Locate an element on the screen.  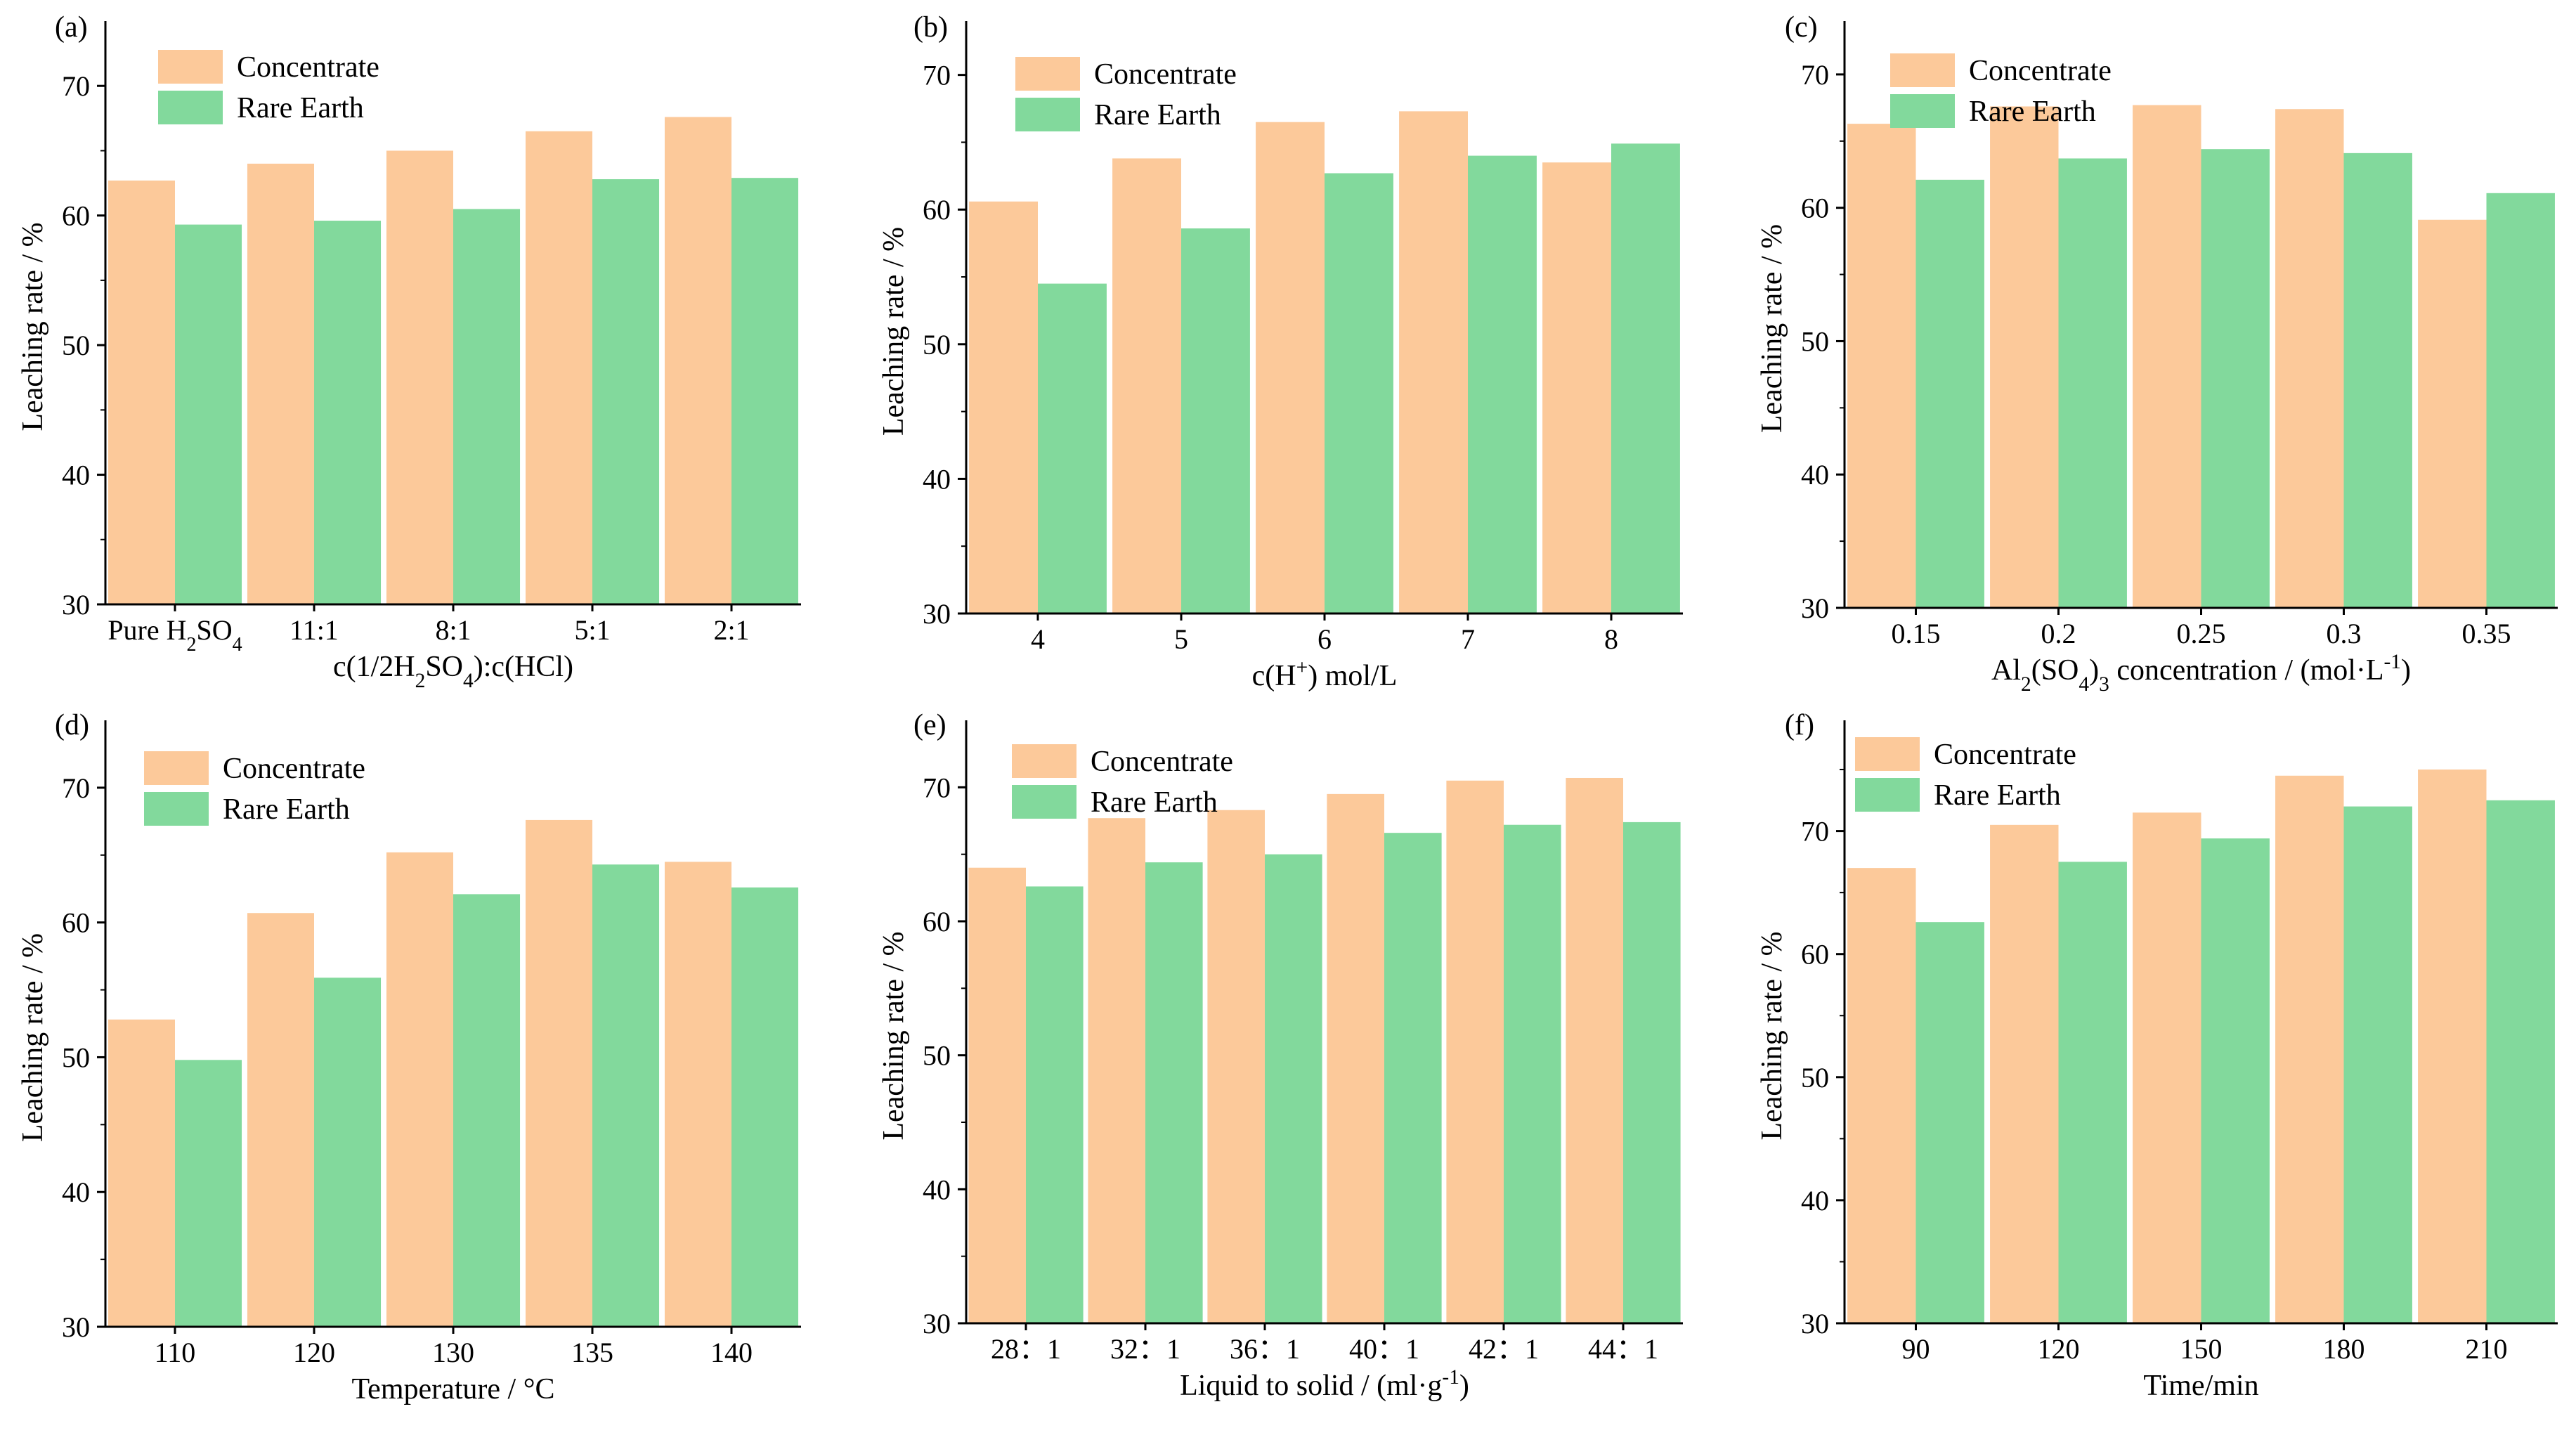
x-tick-label-1: 5 is located at coordinates (1181, 639).